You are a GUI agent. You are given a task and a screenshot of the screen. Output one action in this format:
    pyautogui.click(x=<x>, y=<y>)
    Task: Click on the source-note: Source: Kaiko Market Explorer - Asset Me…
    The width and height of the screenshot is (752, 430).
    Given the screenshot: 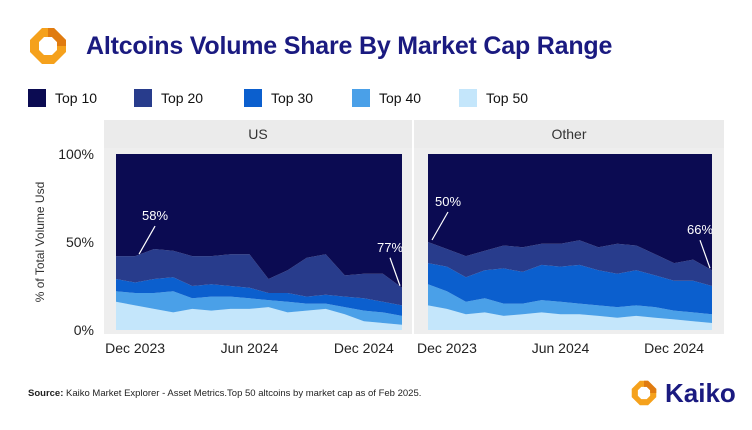 What is the action you would take?
    pyautogui.click(x=224, y=393)
    